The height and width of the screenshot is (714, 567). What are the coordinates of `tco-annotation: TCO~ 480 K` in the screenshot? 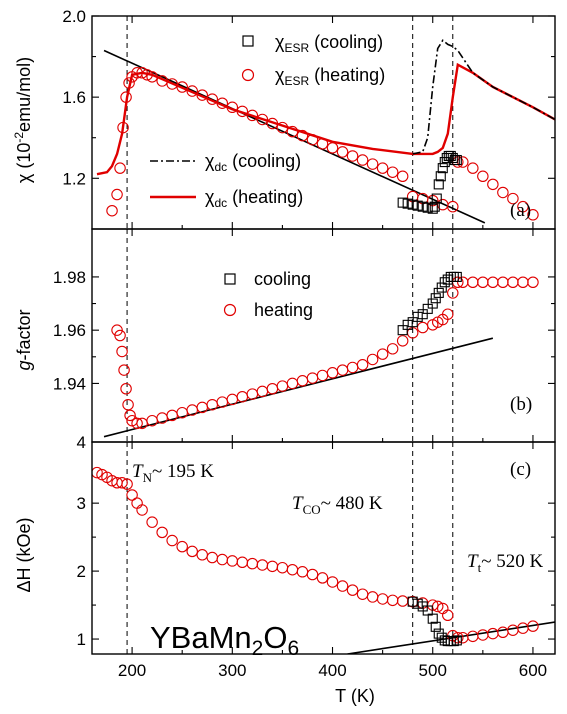 It's located at (337, 505).